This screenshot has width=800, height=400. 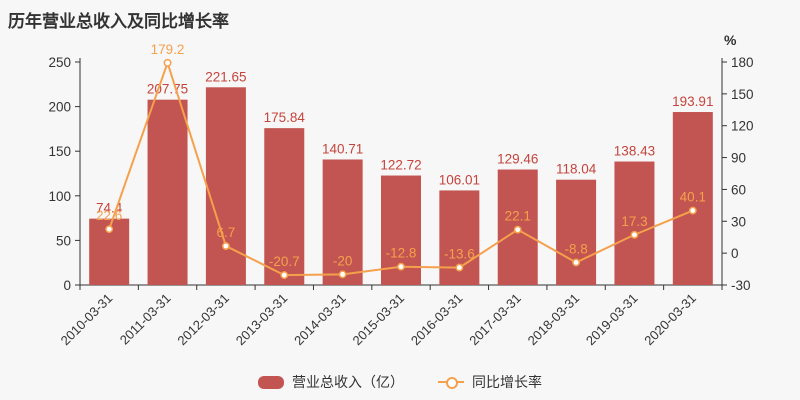 I want to click on legend-label-revenue: 营业总收入（亿）, so click(x=348, y=382).